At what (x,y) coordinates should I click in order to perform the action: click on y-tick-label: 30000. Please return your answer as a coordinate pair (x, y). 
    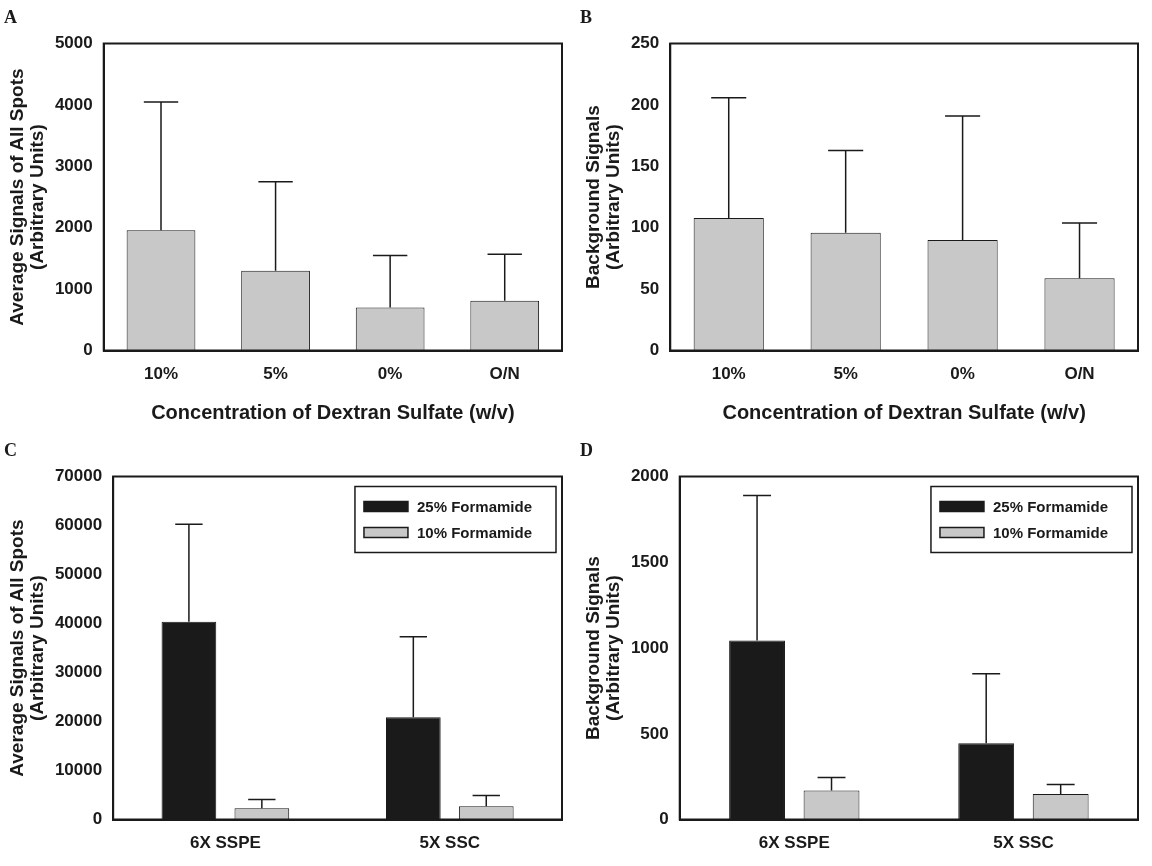
    Looking at the image, I should click on (78, 672).